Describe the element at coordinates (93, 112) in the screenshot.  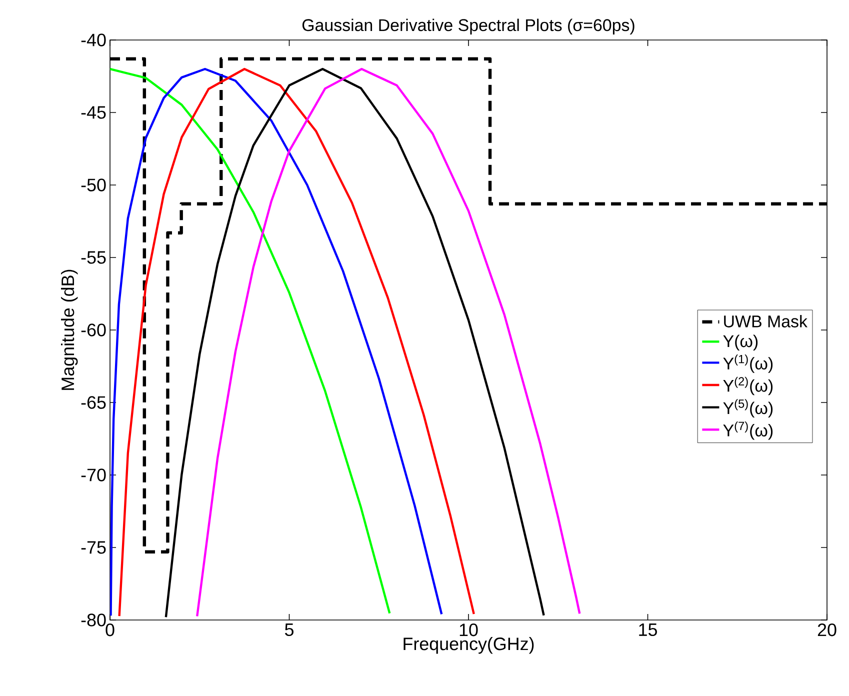
I see `y-tick-label: -45` at that location.